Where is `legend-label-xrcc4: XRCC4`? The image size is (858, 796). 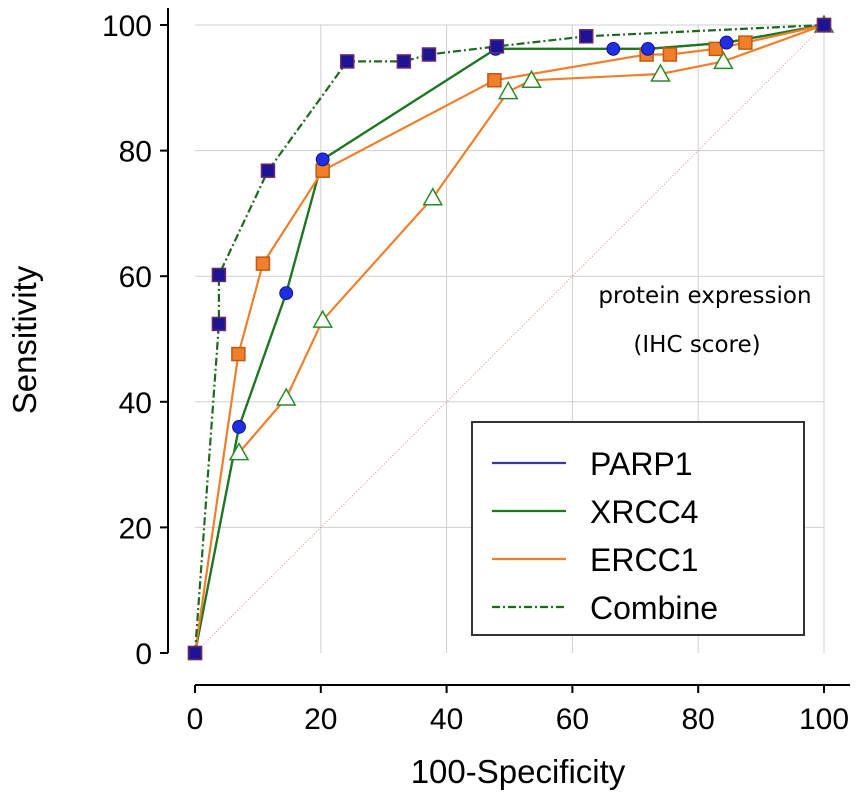 legend-label-xrcc4: XRCC4 is located at coordinates (644, 512).